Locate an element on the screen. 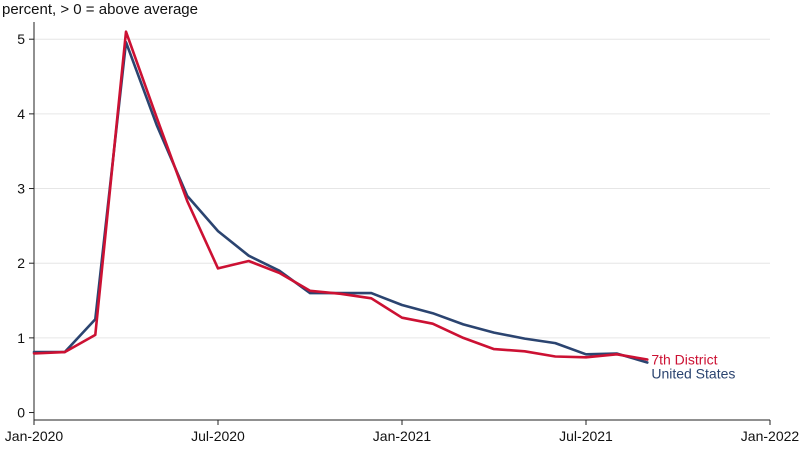 The width and height of the screenshot is (800, 450). x-tick-label: Jan-2020 is located at coordinates (34, 436).